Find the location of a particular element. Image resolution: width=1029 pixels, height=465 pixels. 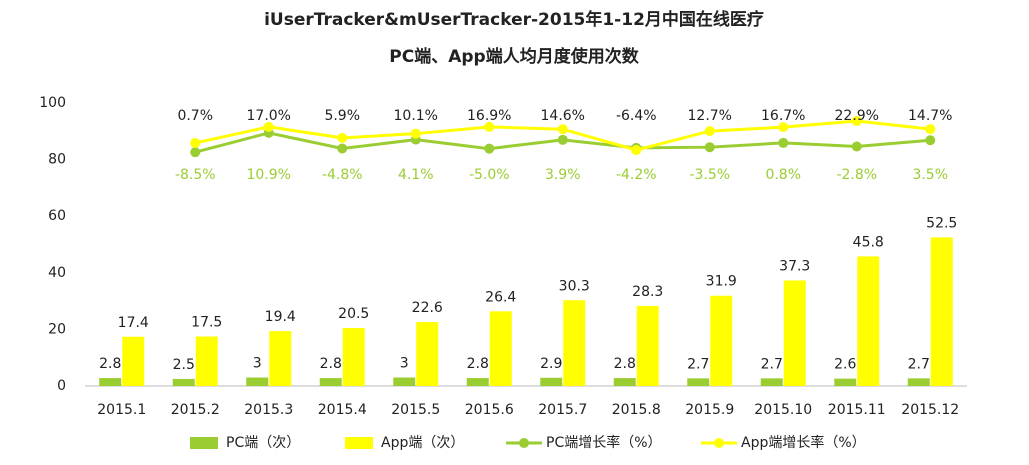

bar-label: 37.3 is located at coordinates (794, 266).